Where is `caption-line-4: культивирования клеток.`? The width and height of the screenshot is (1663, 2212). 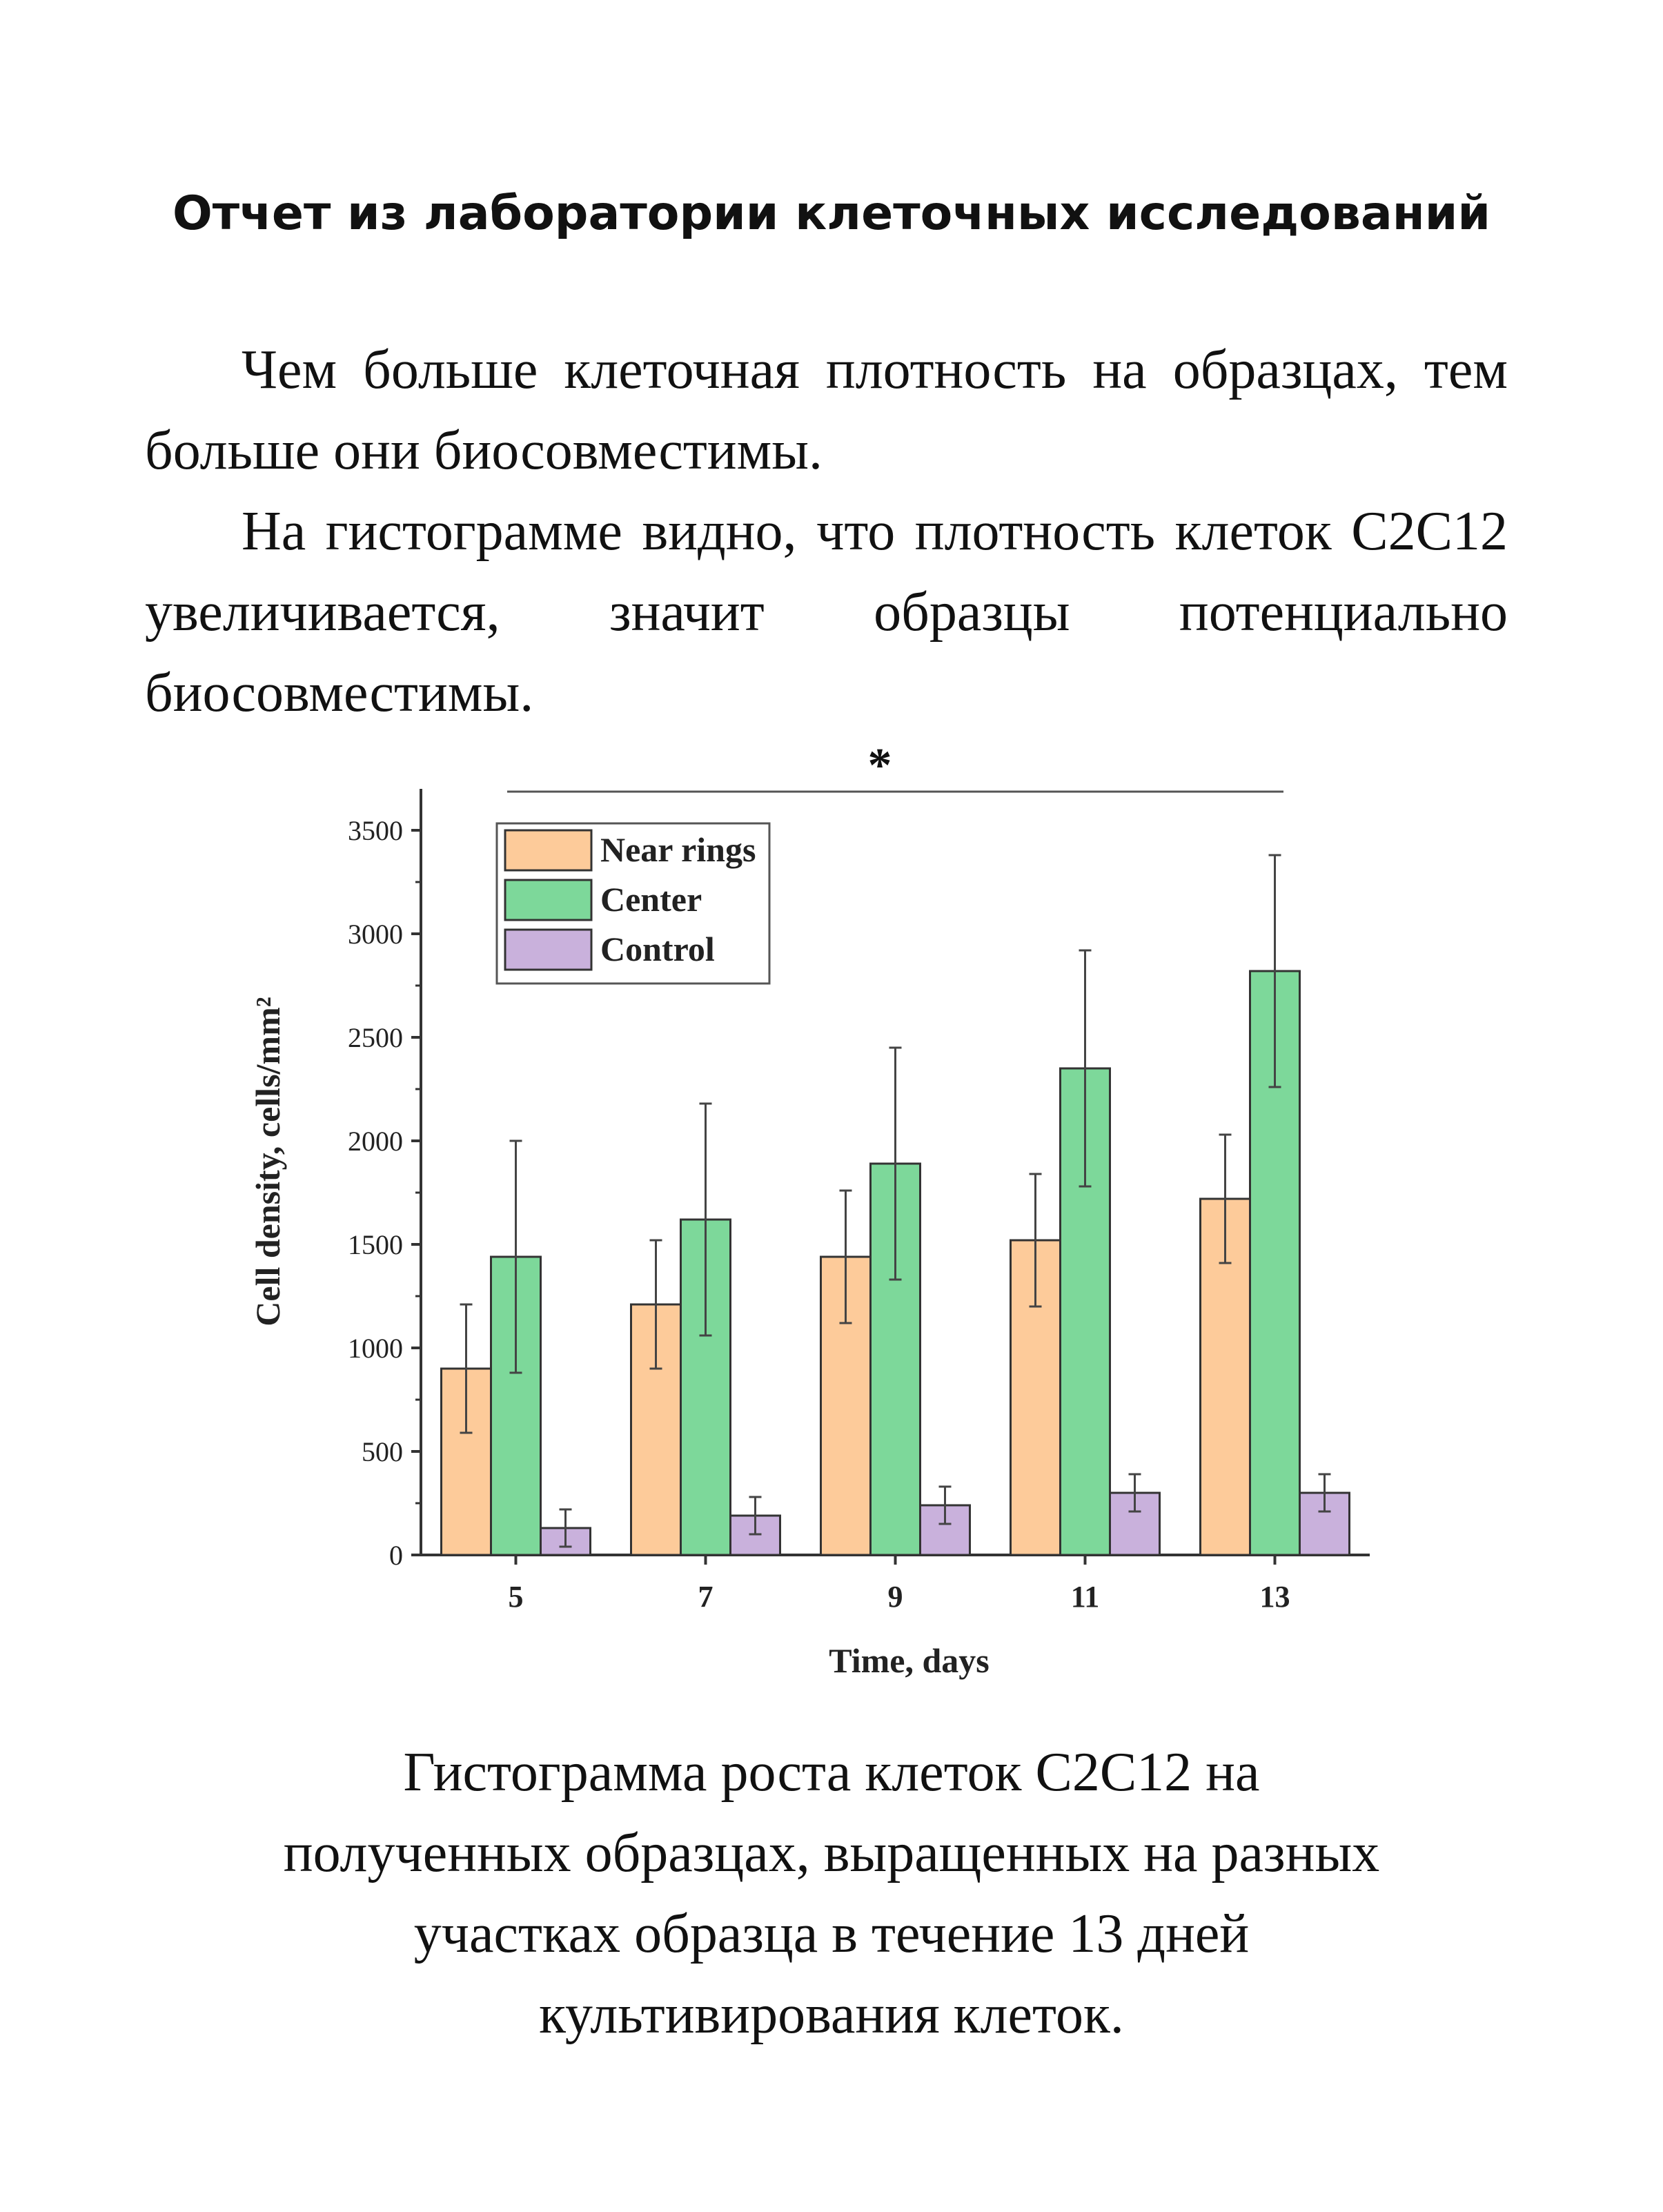
caption-line-4: культивирования клеток. is located at coordinates (831, 2014).